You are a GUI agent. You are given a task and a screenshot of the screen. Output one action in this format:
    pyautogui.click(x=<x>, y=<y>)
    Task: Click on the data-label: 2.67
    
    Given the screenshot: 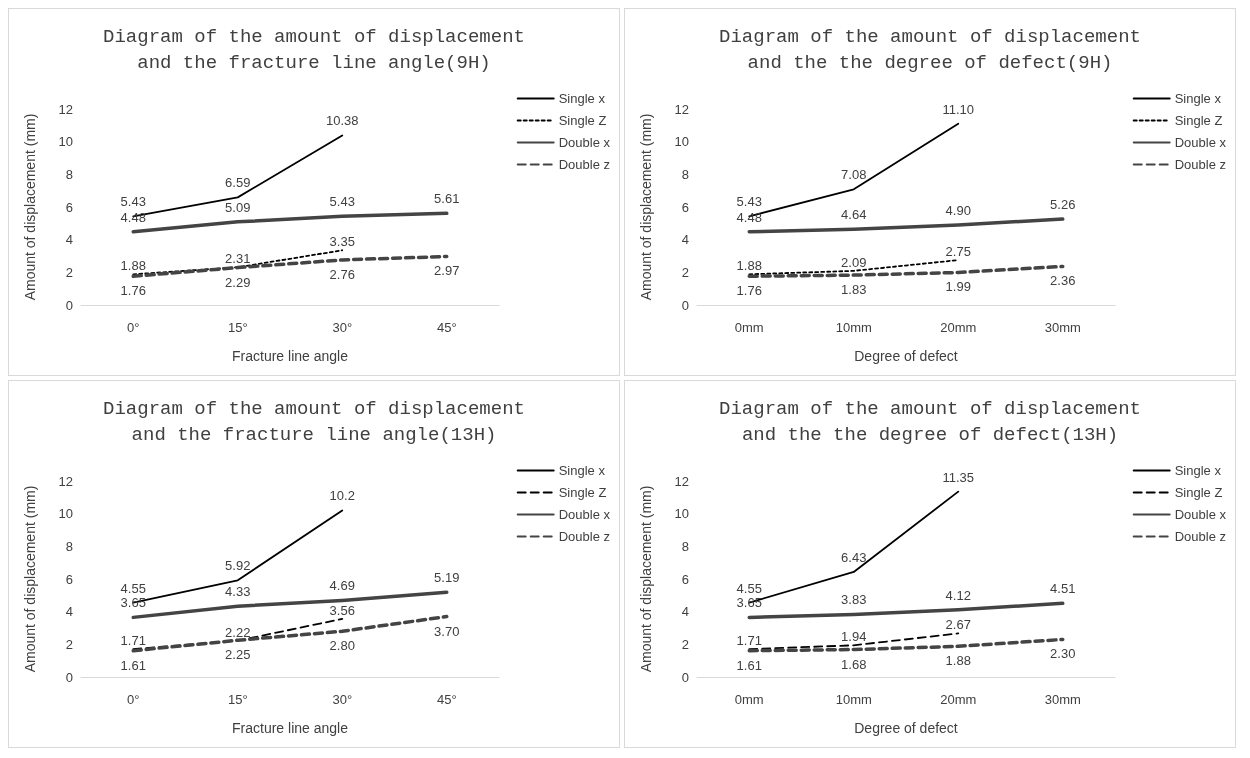 What is the action you would take?
    pyautogui.click(x=958, y=625)
    